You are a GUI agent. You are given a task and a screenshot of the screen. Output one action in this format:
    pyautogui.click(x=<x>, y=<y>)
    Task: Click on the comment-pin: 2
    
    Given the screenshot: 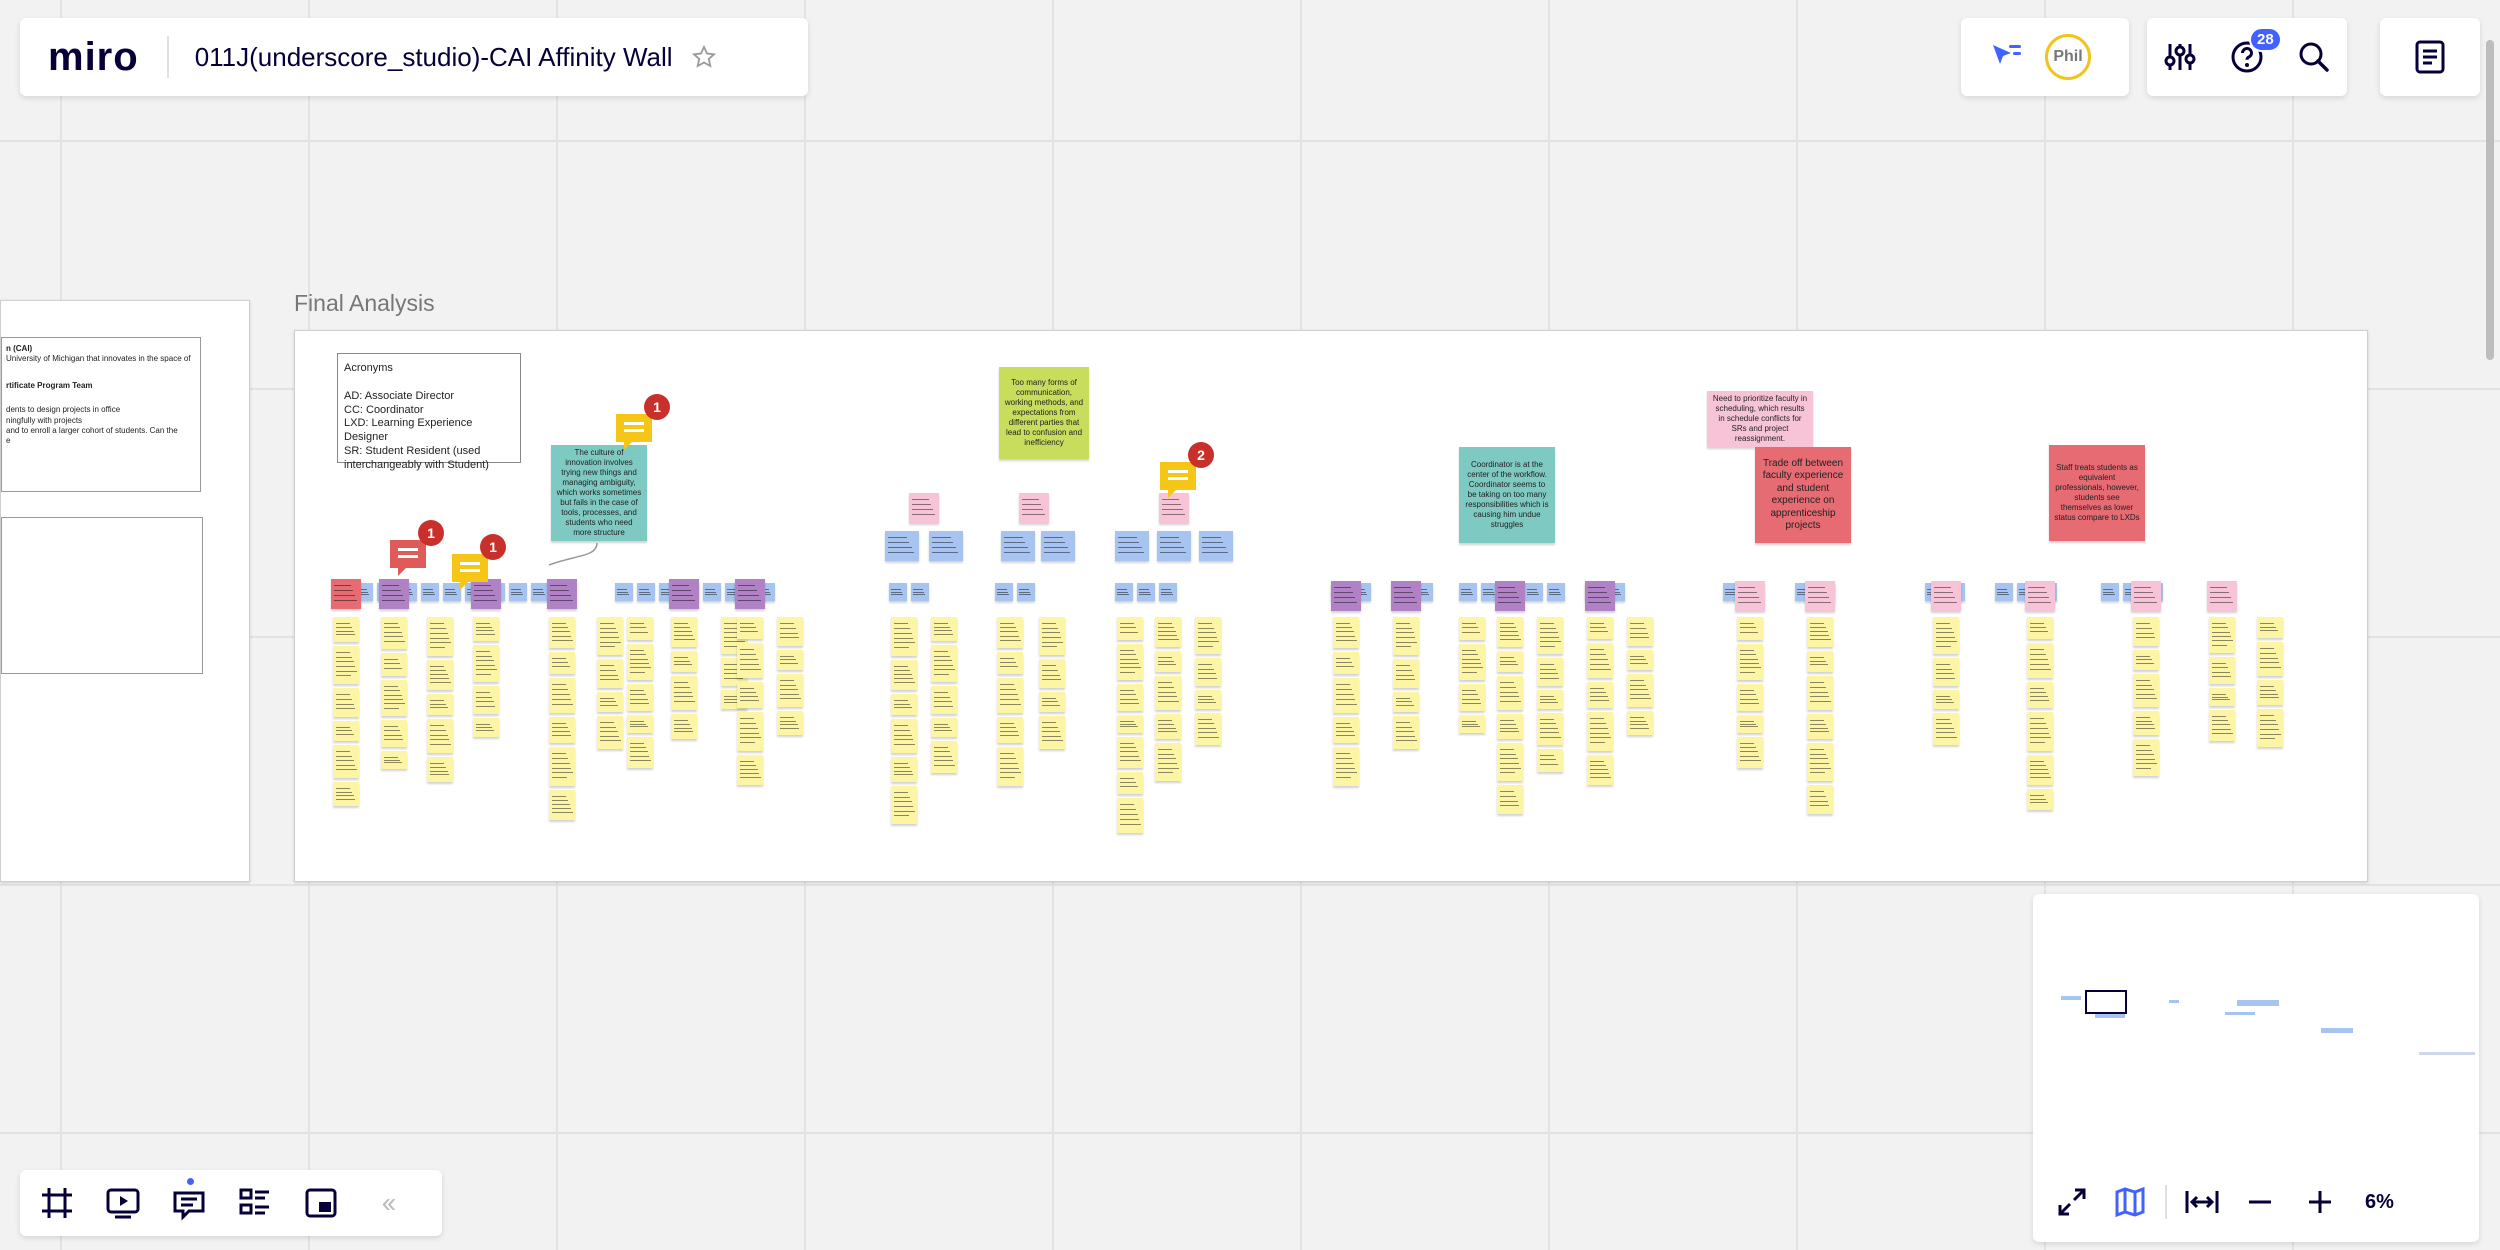 What is the action you would take?
    pyautogui.click(x=1185, y=474)
    